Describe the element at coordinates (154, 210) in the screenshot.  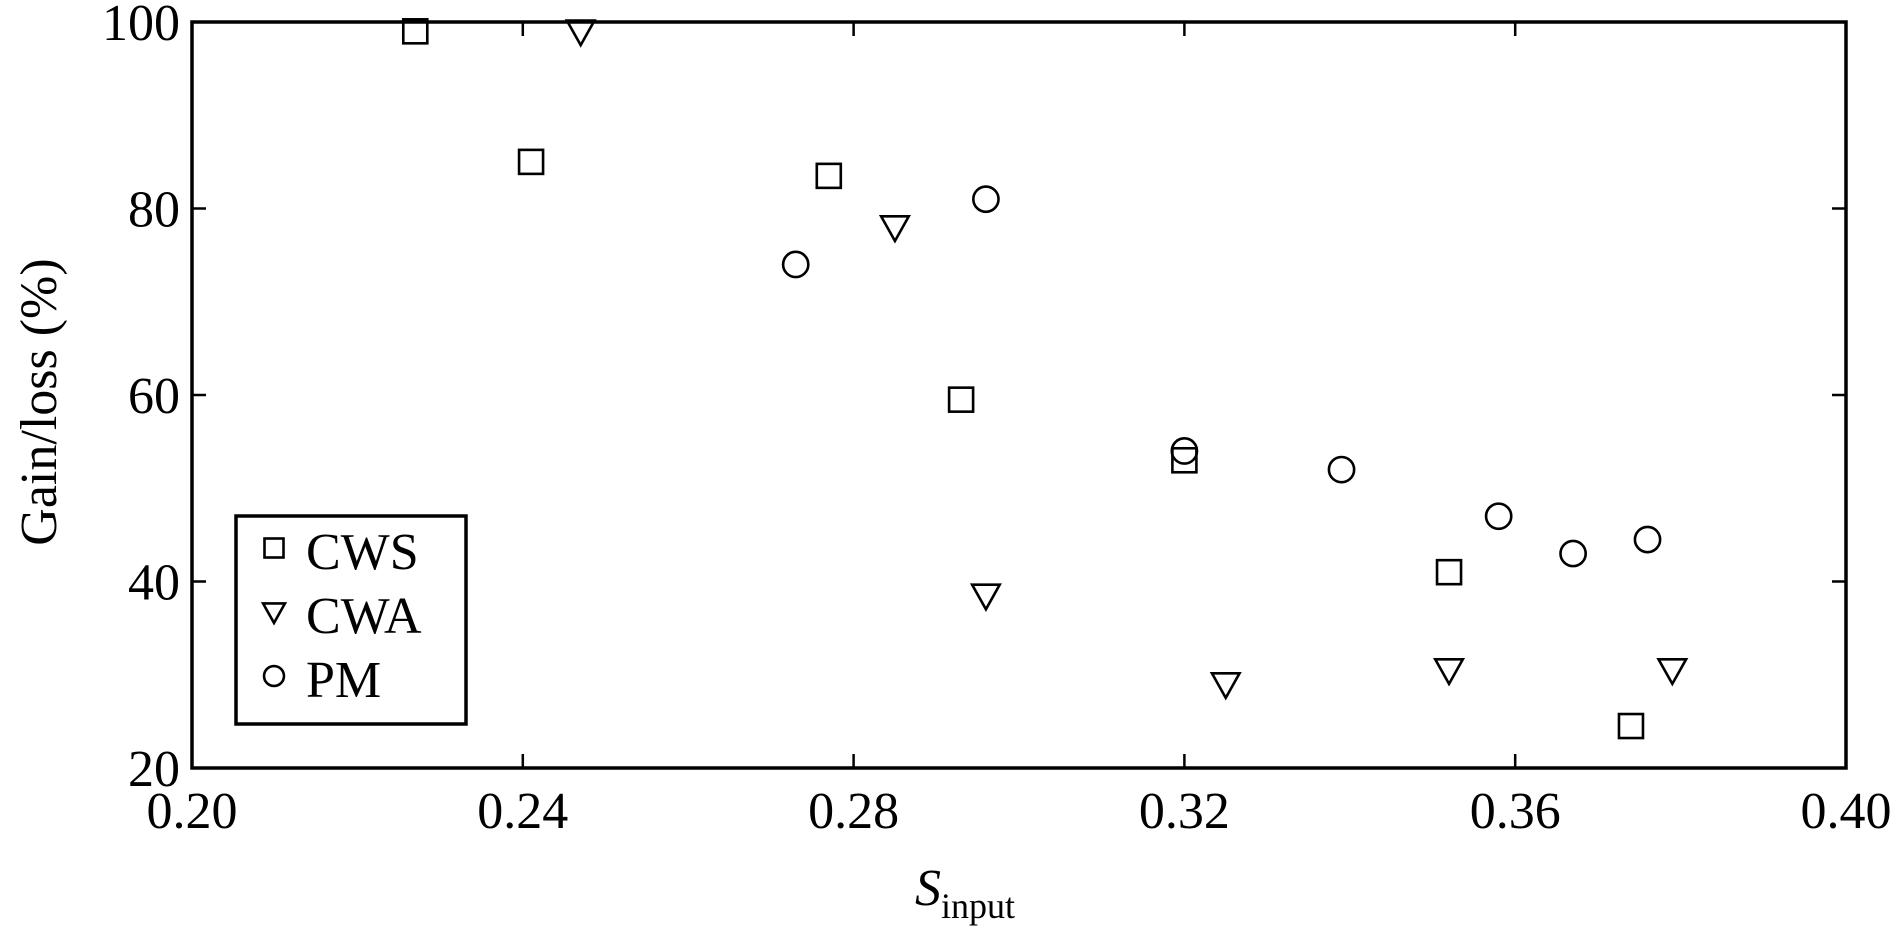
I see `y-tick-label: 80` at that location.